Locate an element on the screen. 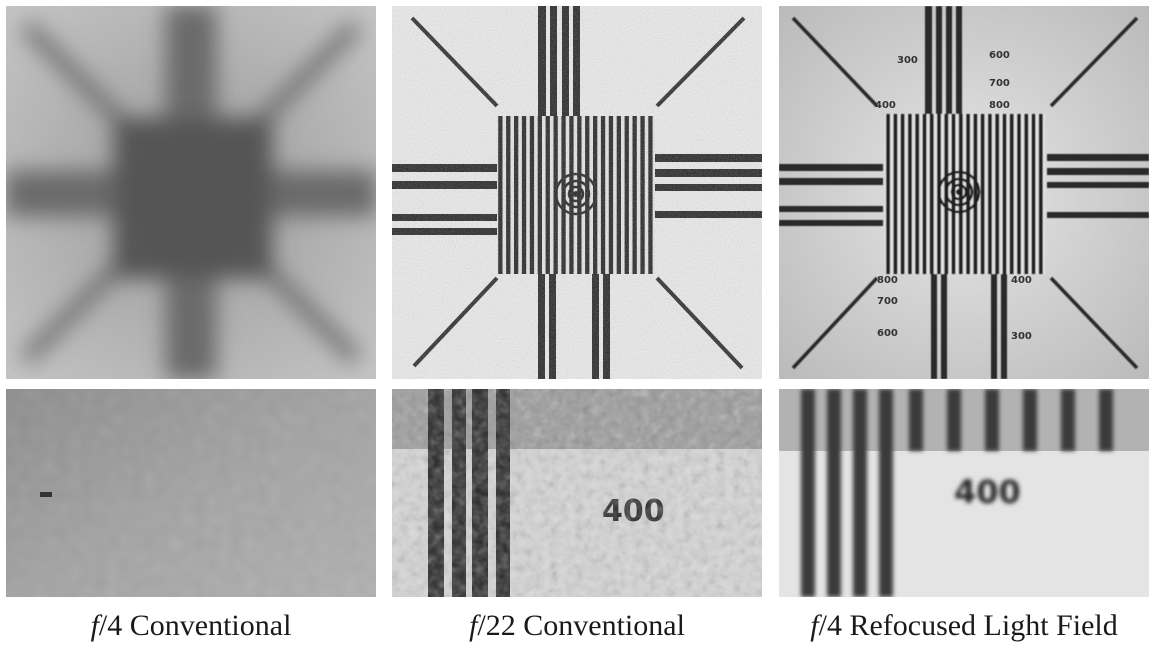 This screenshot has width=1149, height=661. closeup-digits: 400 is located at coordinates (987, 492).